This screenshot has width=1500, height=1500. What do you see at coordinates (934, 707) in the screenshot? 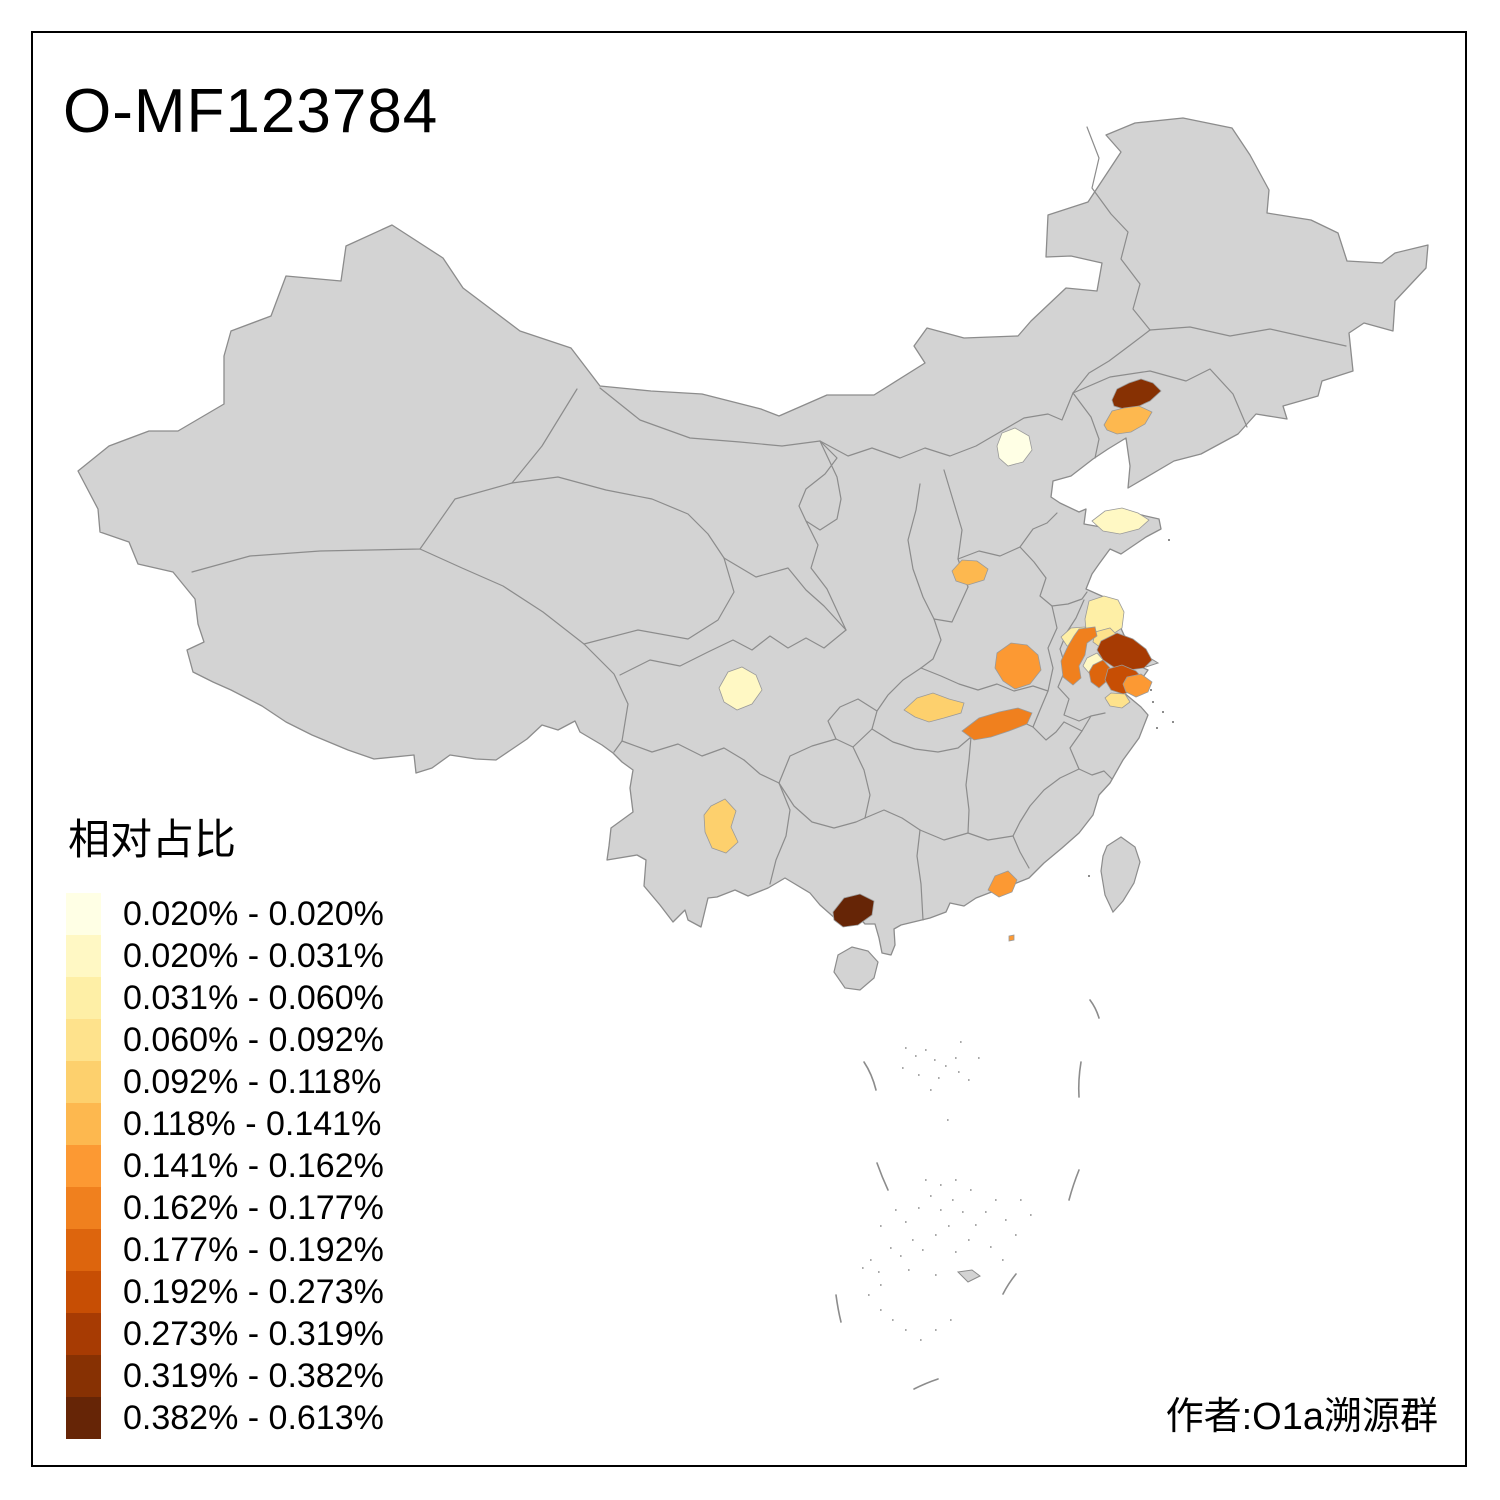
I see `region-xiangyang` at bounding box center [934, 707].